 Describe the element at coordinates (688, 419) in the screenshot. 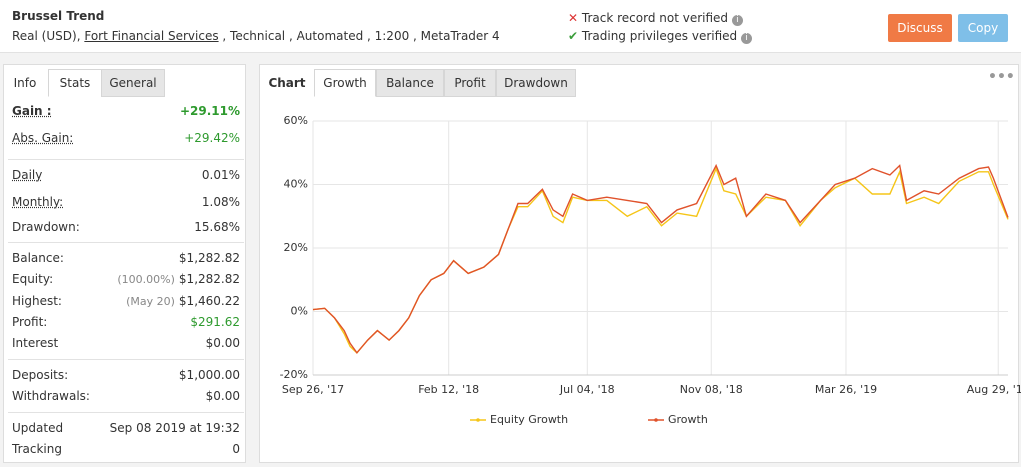

I see `legend-label: Growth` at that location.